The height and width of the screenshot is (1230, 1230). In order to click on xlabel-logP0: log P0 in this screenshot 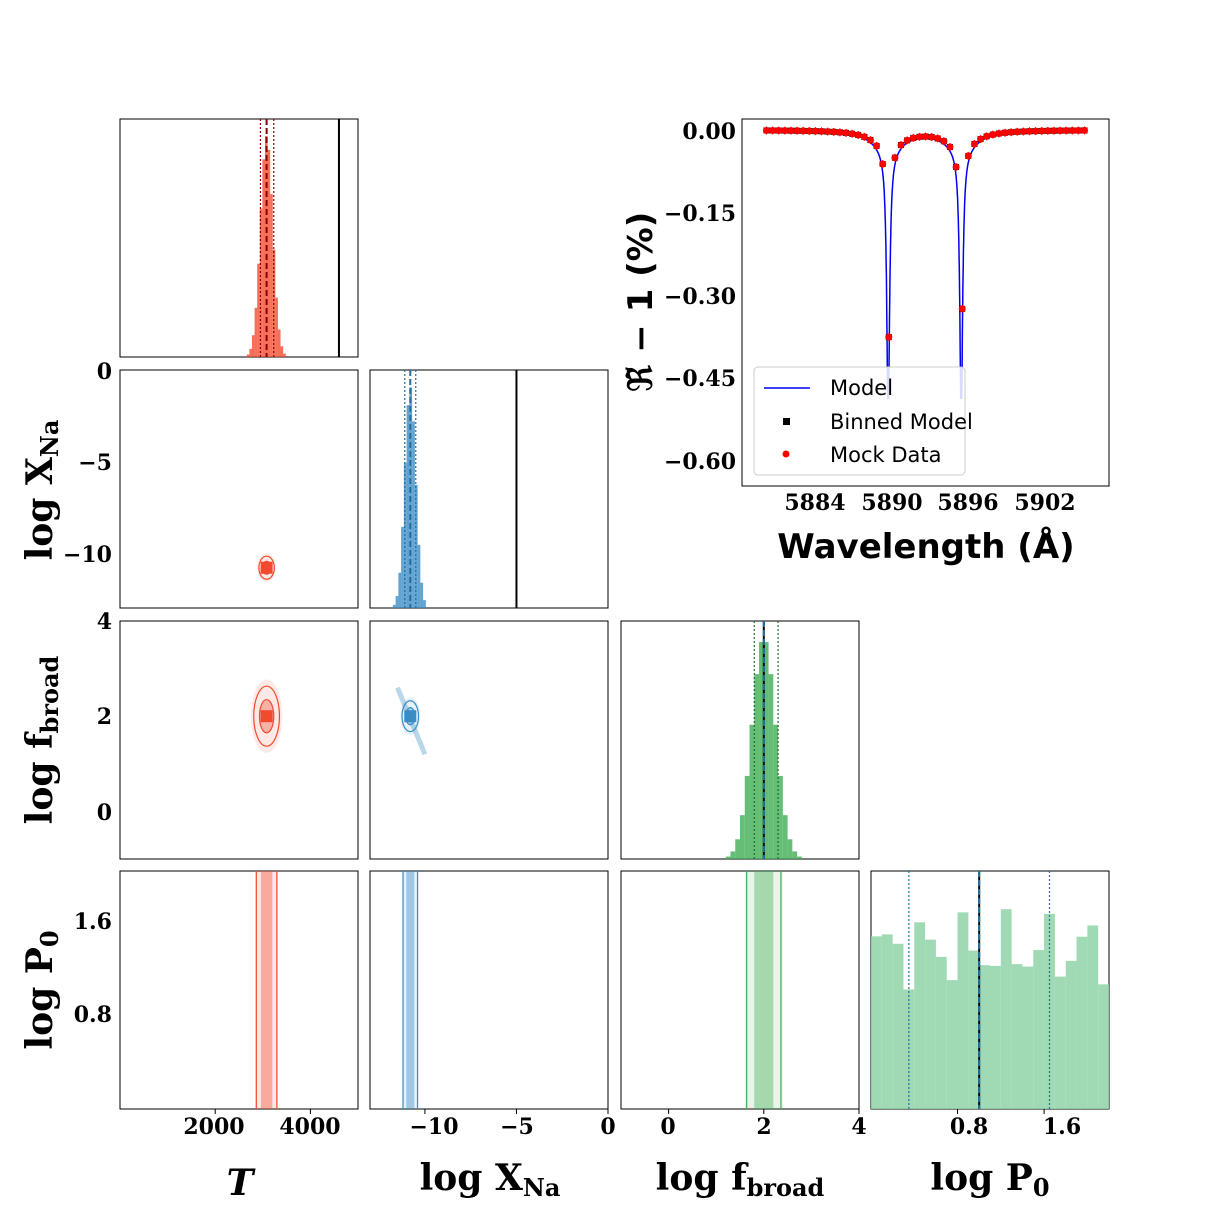, I will do `click(989, 1179)`.